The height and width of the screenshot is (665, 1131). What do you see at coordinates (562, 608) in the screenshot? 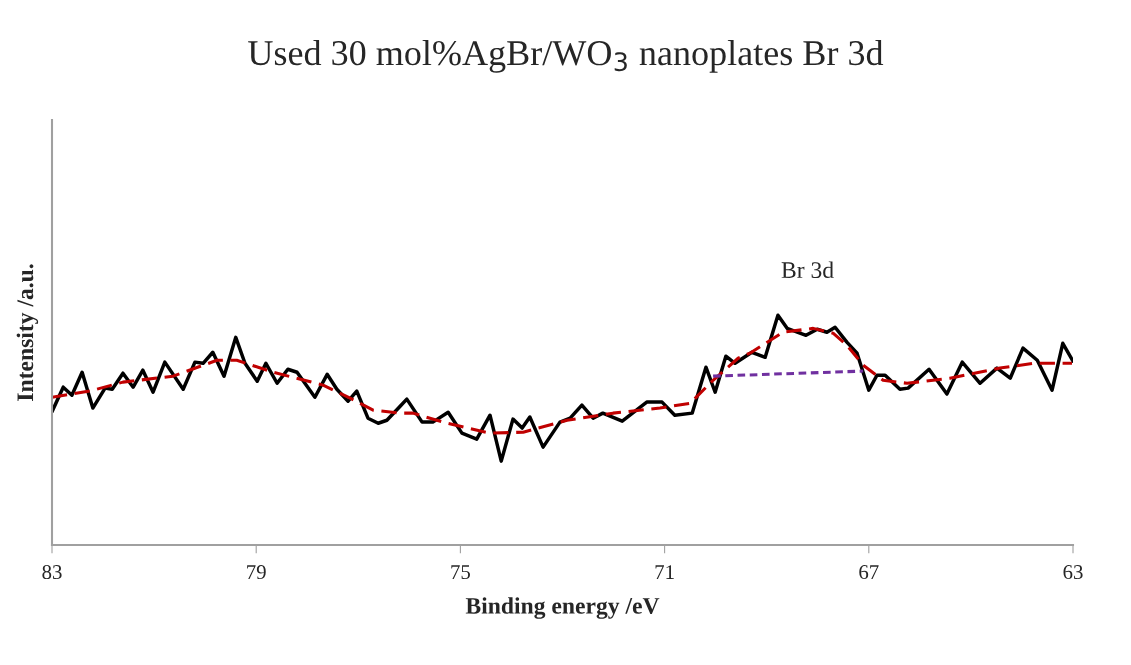
I see `x-axis-title: Binding energy /eV` at bounding box center [562, 608].